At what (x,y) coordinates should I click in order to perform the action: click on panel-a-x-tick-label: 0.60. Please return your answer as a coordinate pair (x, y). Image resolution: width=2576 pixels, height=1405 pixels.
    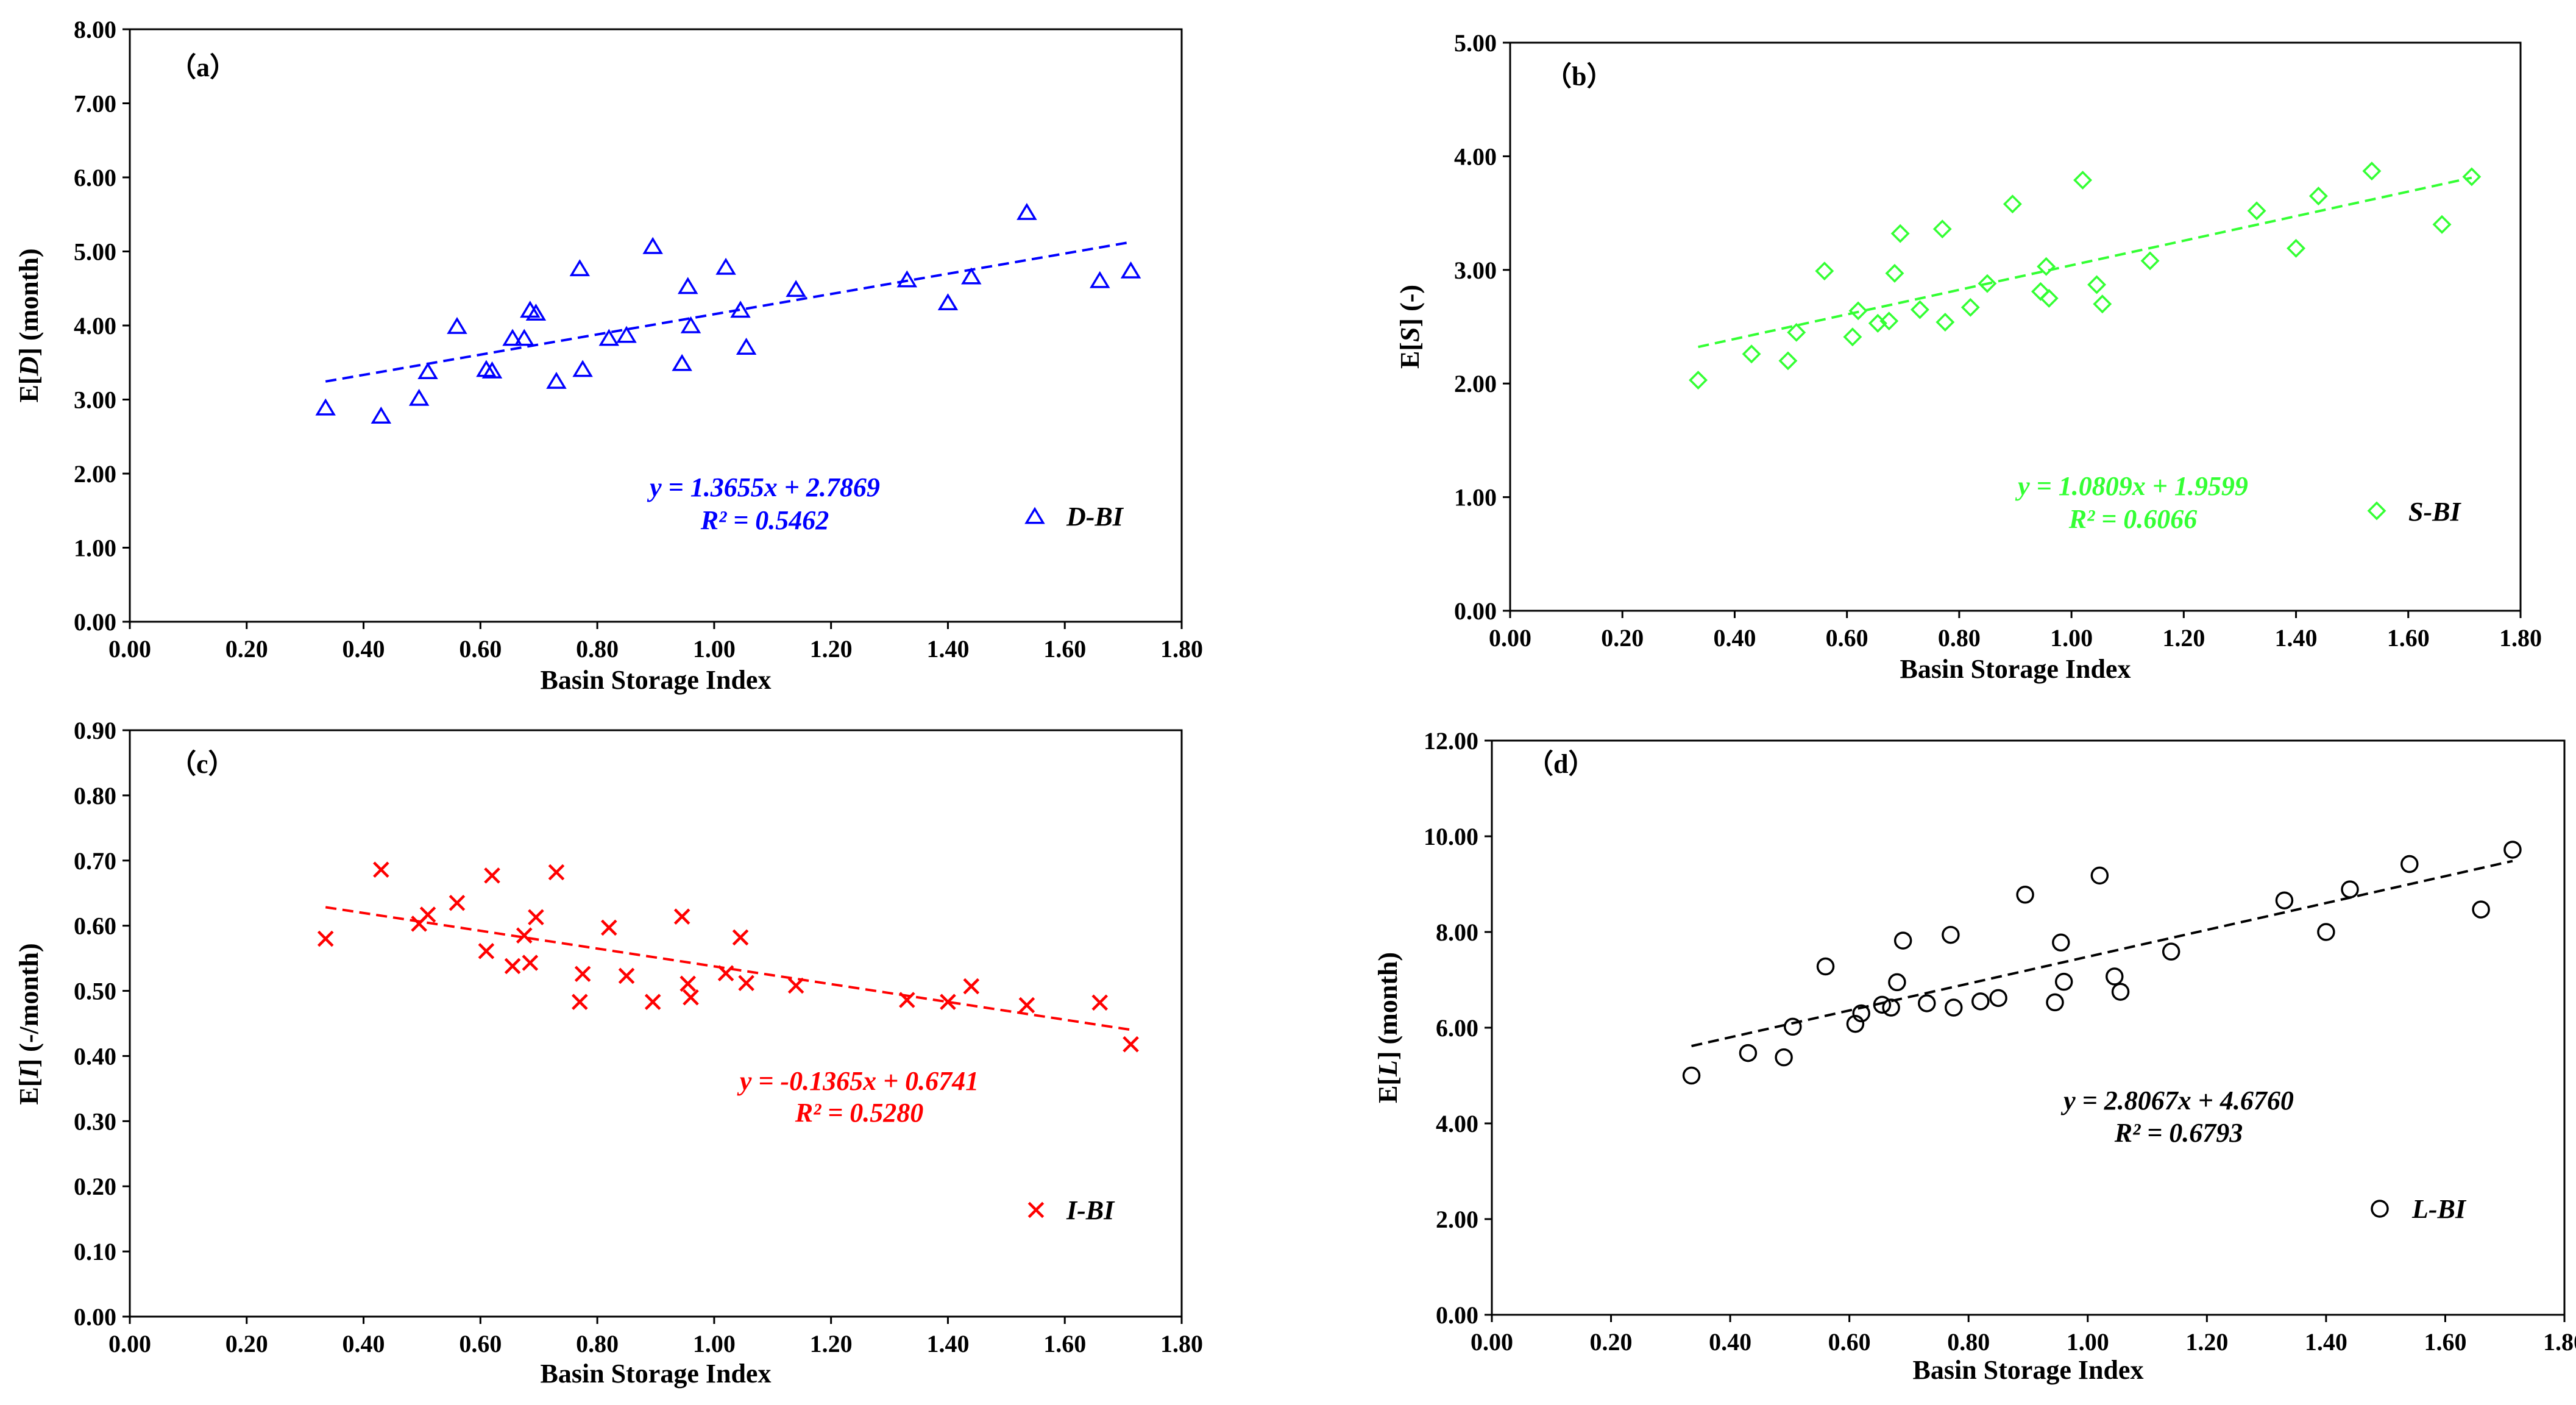
    Looking at the image, I should click on (481, 649).